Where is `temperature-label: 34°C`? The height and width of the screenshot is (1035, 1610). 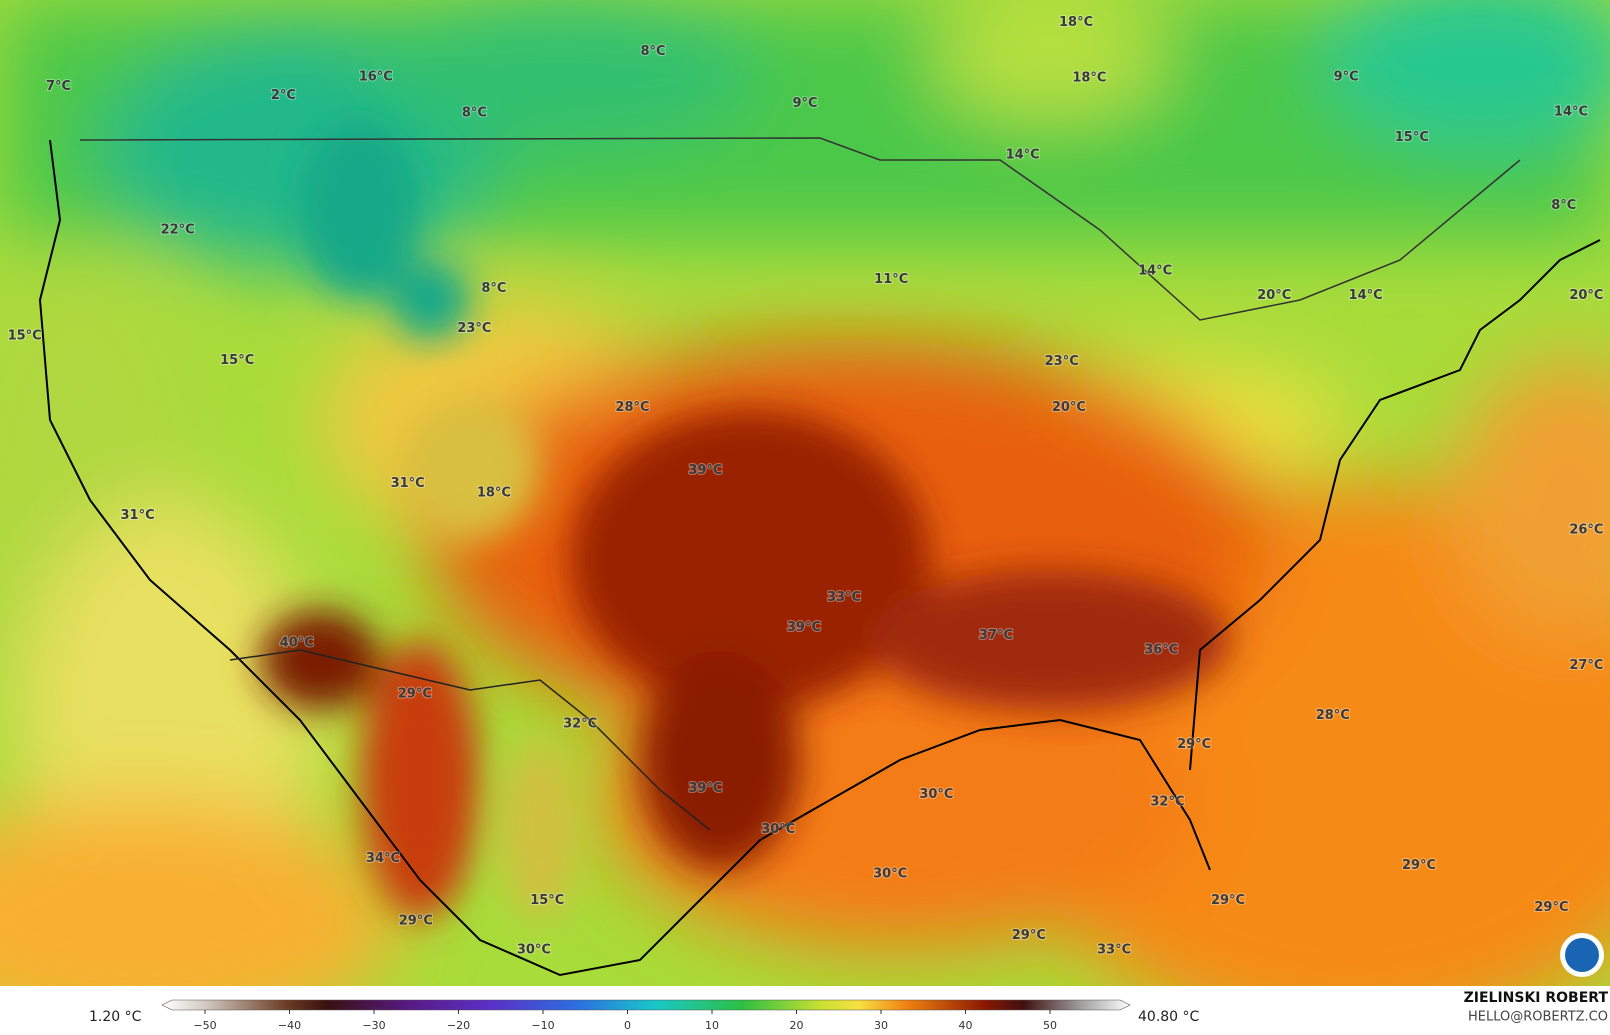
temperature-label: 34°C is located at coordinates (383, 858).